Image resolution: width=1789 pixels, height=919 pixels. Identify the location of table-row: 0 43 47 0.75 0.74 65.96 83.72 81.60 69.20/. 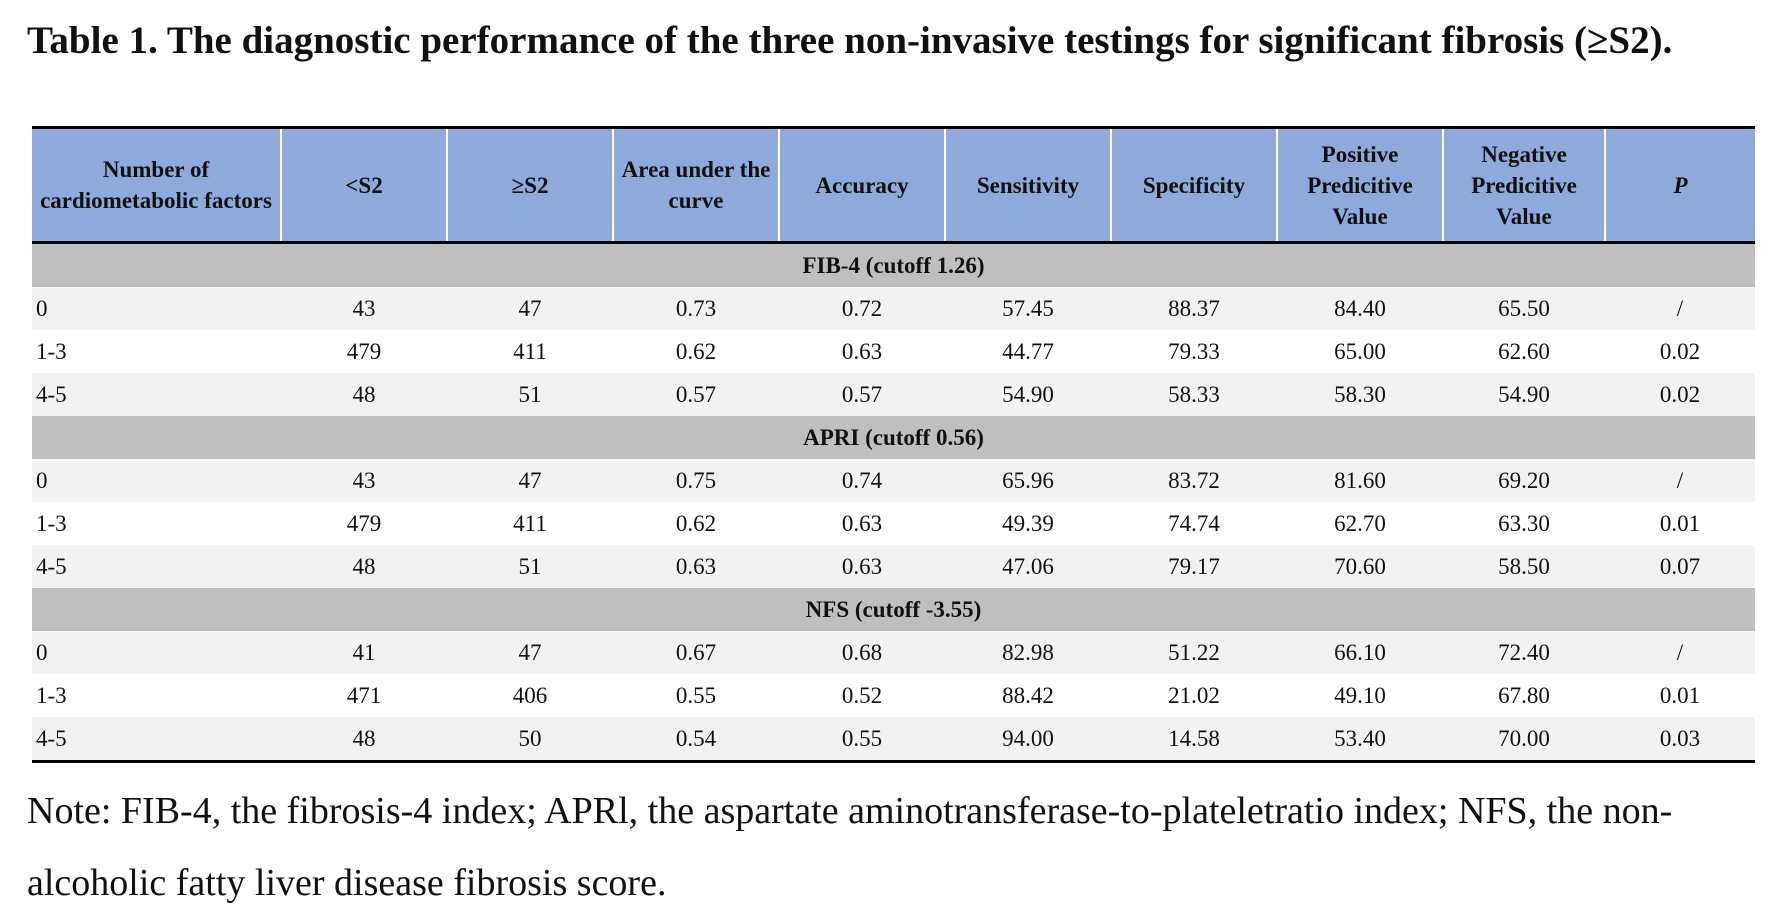
(893, 480).